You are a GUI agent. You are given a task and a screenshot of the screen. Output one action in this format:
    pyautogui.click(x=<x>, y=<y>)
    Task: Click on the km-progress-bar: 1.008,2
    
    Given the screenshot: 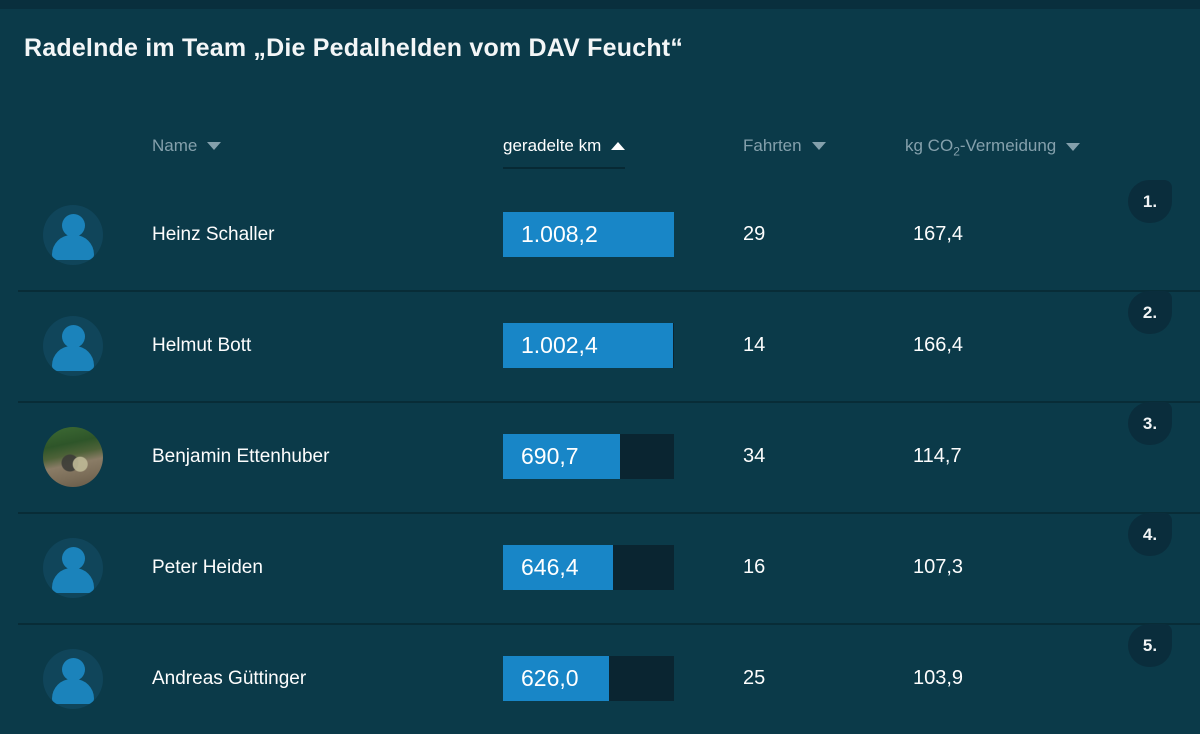 What is the action you would take?
    pyautogui.click(x=588, y=234)
    